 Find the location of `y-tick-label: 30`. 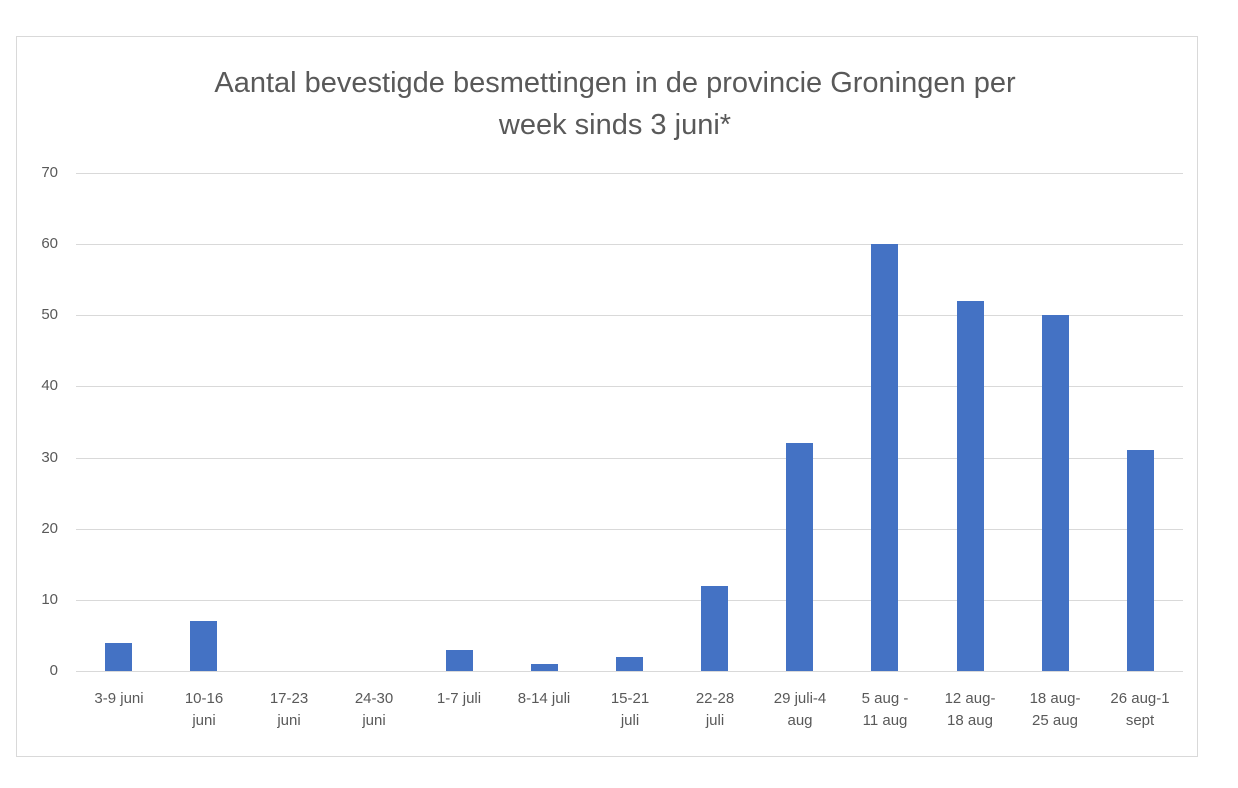

y-tick-label: 30 is located at coordinates (49, 457).